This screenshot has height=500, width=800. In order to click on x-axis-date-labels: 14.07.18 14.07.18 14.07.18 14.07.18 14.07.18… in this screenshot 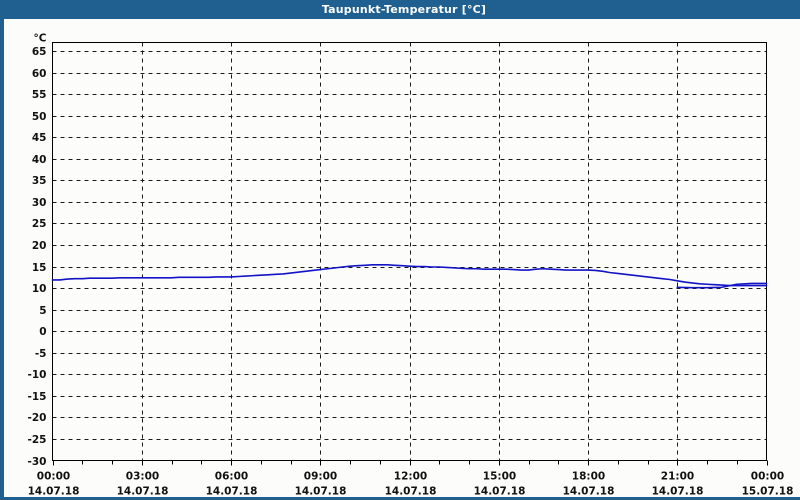, I will do `click(411, 492)`.